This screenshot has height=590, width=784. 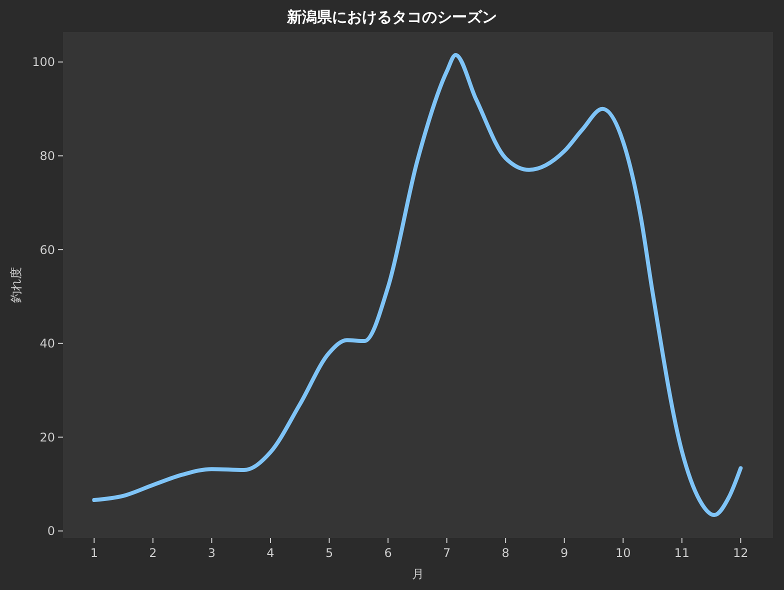 What do you see at coordinates (329, 553) in the screenshot?
I see `x-tick-label: 5` at bounding box center [329, 553].